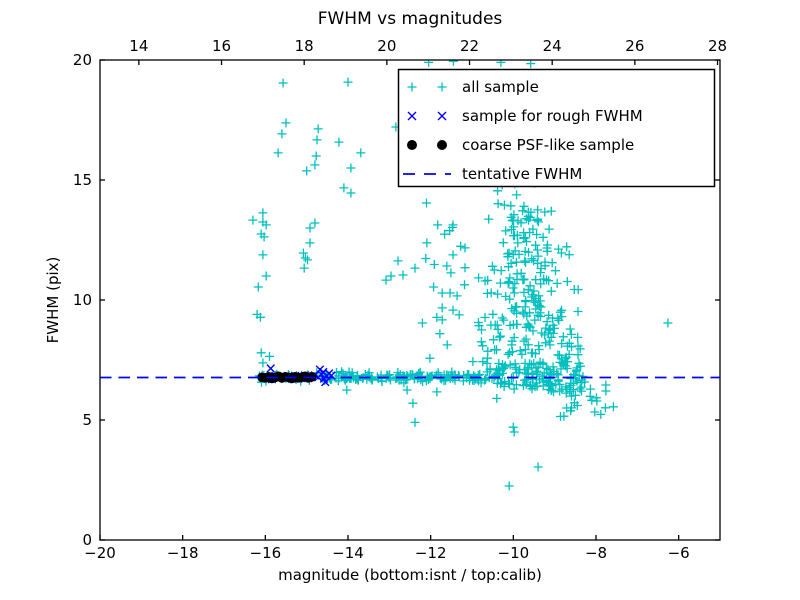 The image size is (800, 600). Describe the element at coordinates (552, 116) in the screenshot. I see `legend-entry-label: sample for rough FWHM` at that location.